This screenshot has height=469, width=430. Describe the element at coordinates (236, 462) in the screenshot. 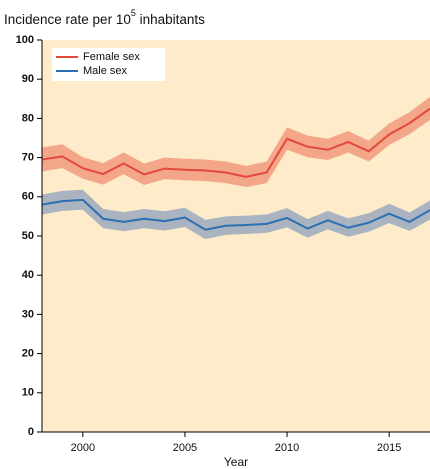

I see `x-axis-label: Year` at that location.